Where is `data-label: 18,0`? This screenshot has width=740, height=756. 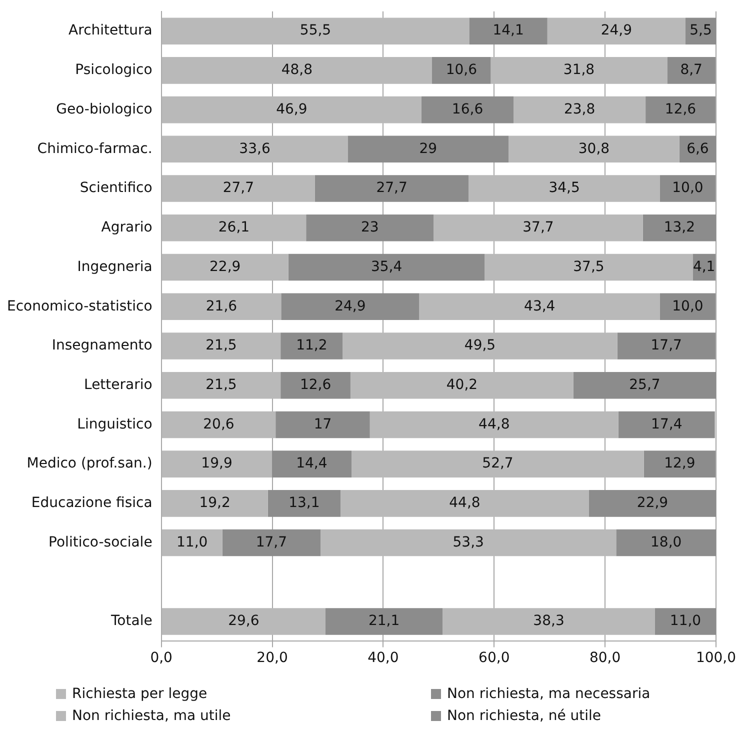 data-label: 18,0 is located at coordinates (666, 542).